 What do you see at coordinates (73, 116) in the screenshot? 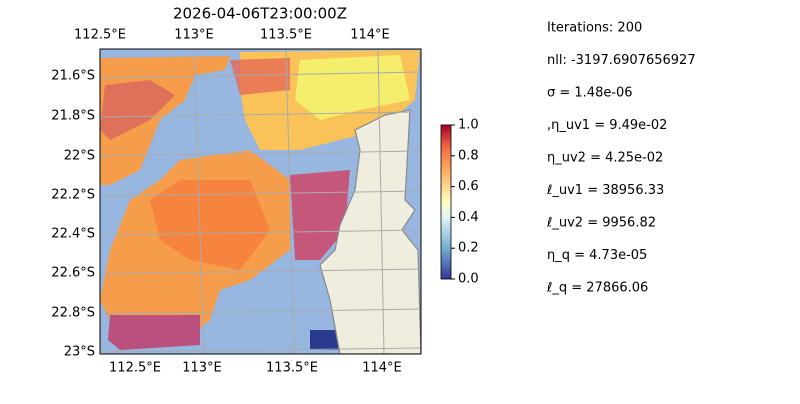
I see `lat-label: 21.8°S` at bounding box center [73, 116].